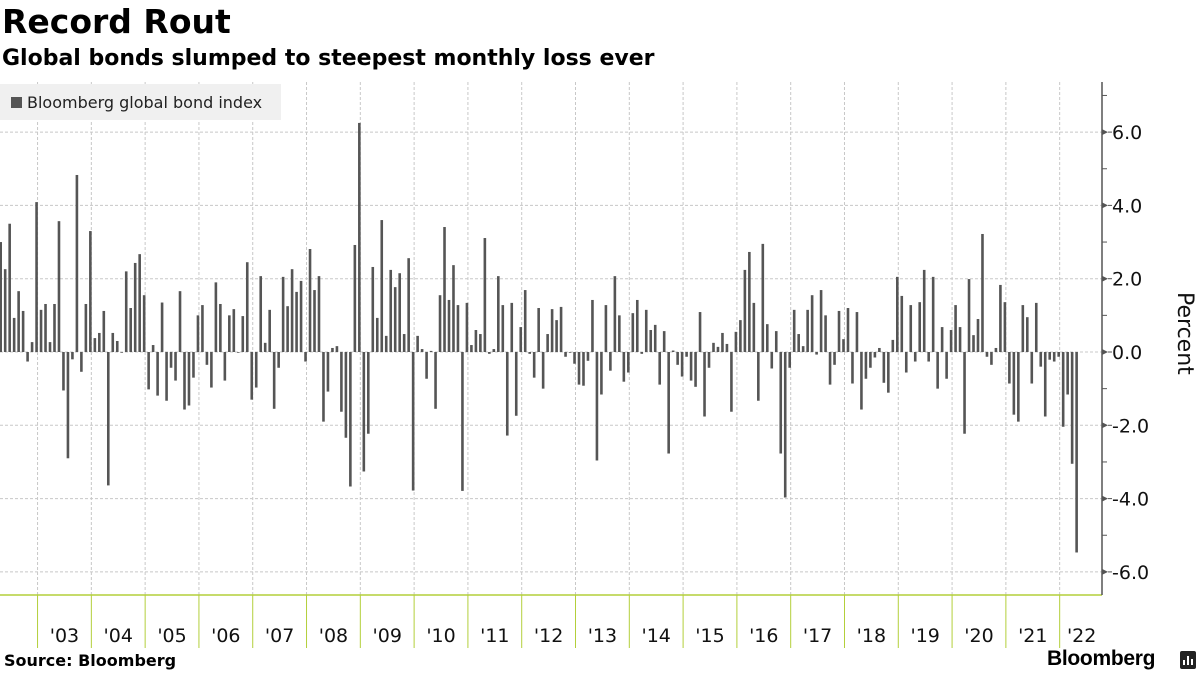  I want to click on x-tick-label: '04, so click(118, 636).